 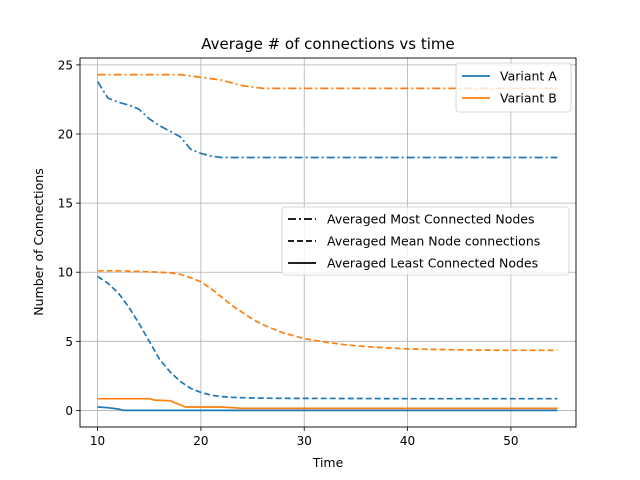 What do you see at coordinates (38, 241) in the screenshot?
I see `y-axis-label: Number of Connections` at bounding box center [38, 241].